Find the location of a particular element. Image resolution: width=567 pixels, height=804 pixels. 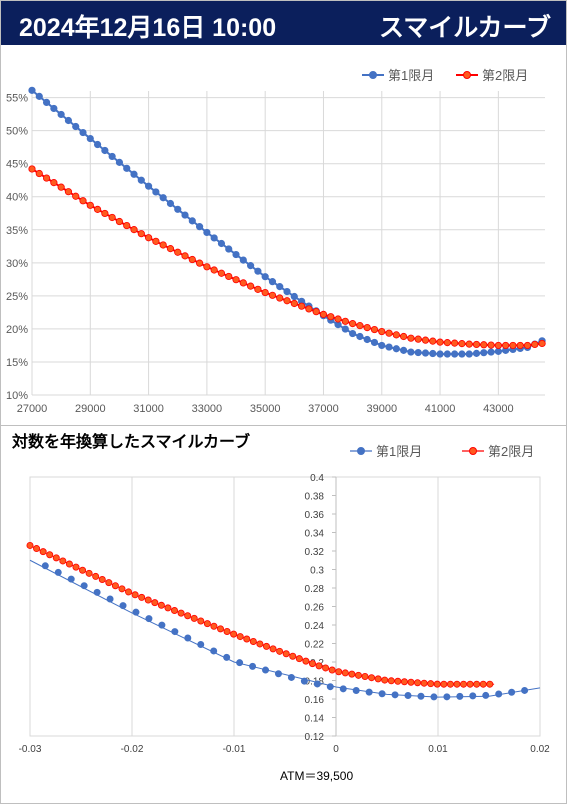

header-datetime: 2024年12月16日 10:00 is located at coordinates (148, 28).